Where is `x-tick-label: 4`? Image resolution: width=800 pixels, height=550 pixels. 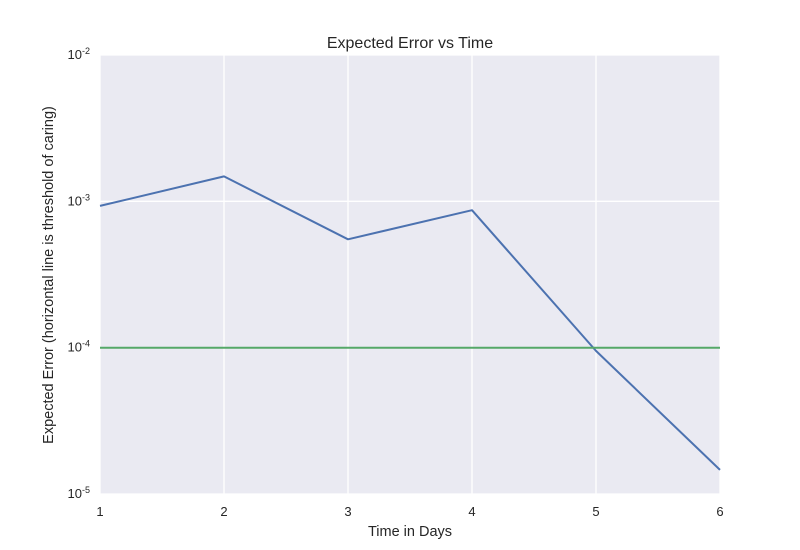
x-tick-label: 4 is located at coordinates (471, 511).